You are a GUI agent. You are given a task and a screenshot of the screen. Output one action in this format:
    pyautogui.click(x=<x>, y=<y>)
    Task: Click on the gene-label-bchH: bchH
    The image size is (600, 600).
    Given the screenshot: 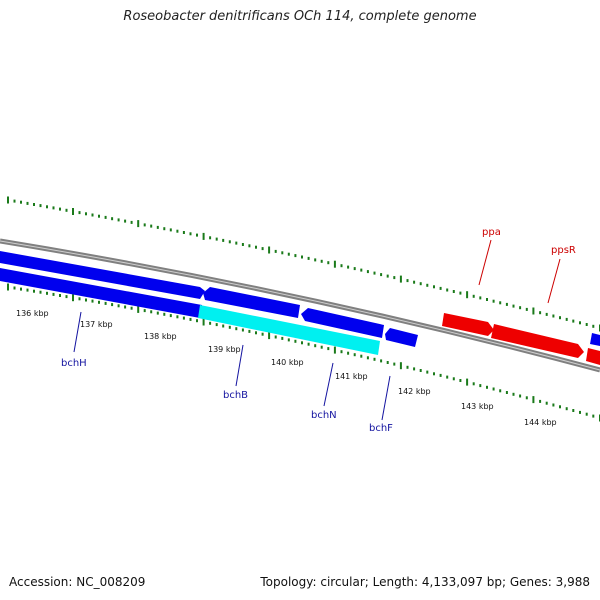 What is the action you would take?
    pyautogui.click(x=74, y=363)
    